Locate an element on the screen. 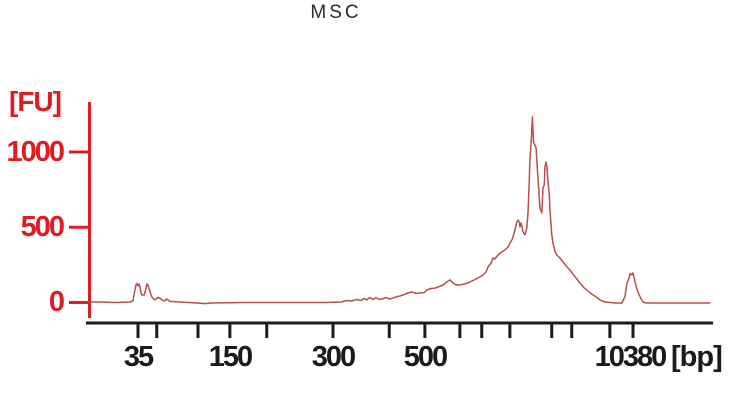  page-title: MSC is located at coordinates (336, 12).